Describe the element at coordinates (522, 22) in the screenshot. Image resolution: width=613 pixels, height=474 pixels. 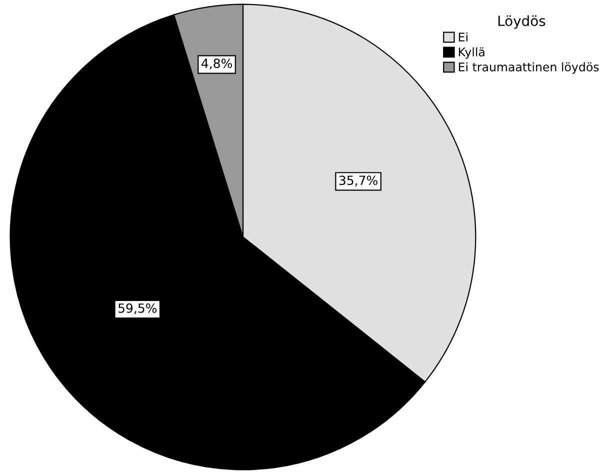
I see `legend-title: Löydös` at that location.